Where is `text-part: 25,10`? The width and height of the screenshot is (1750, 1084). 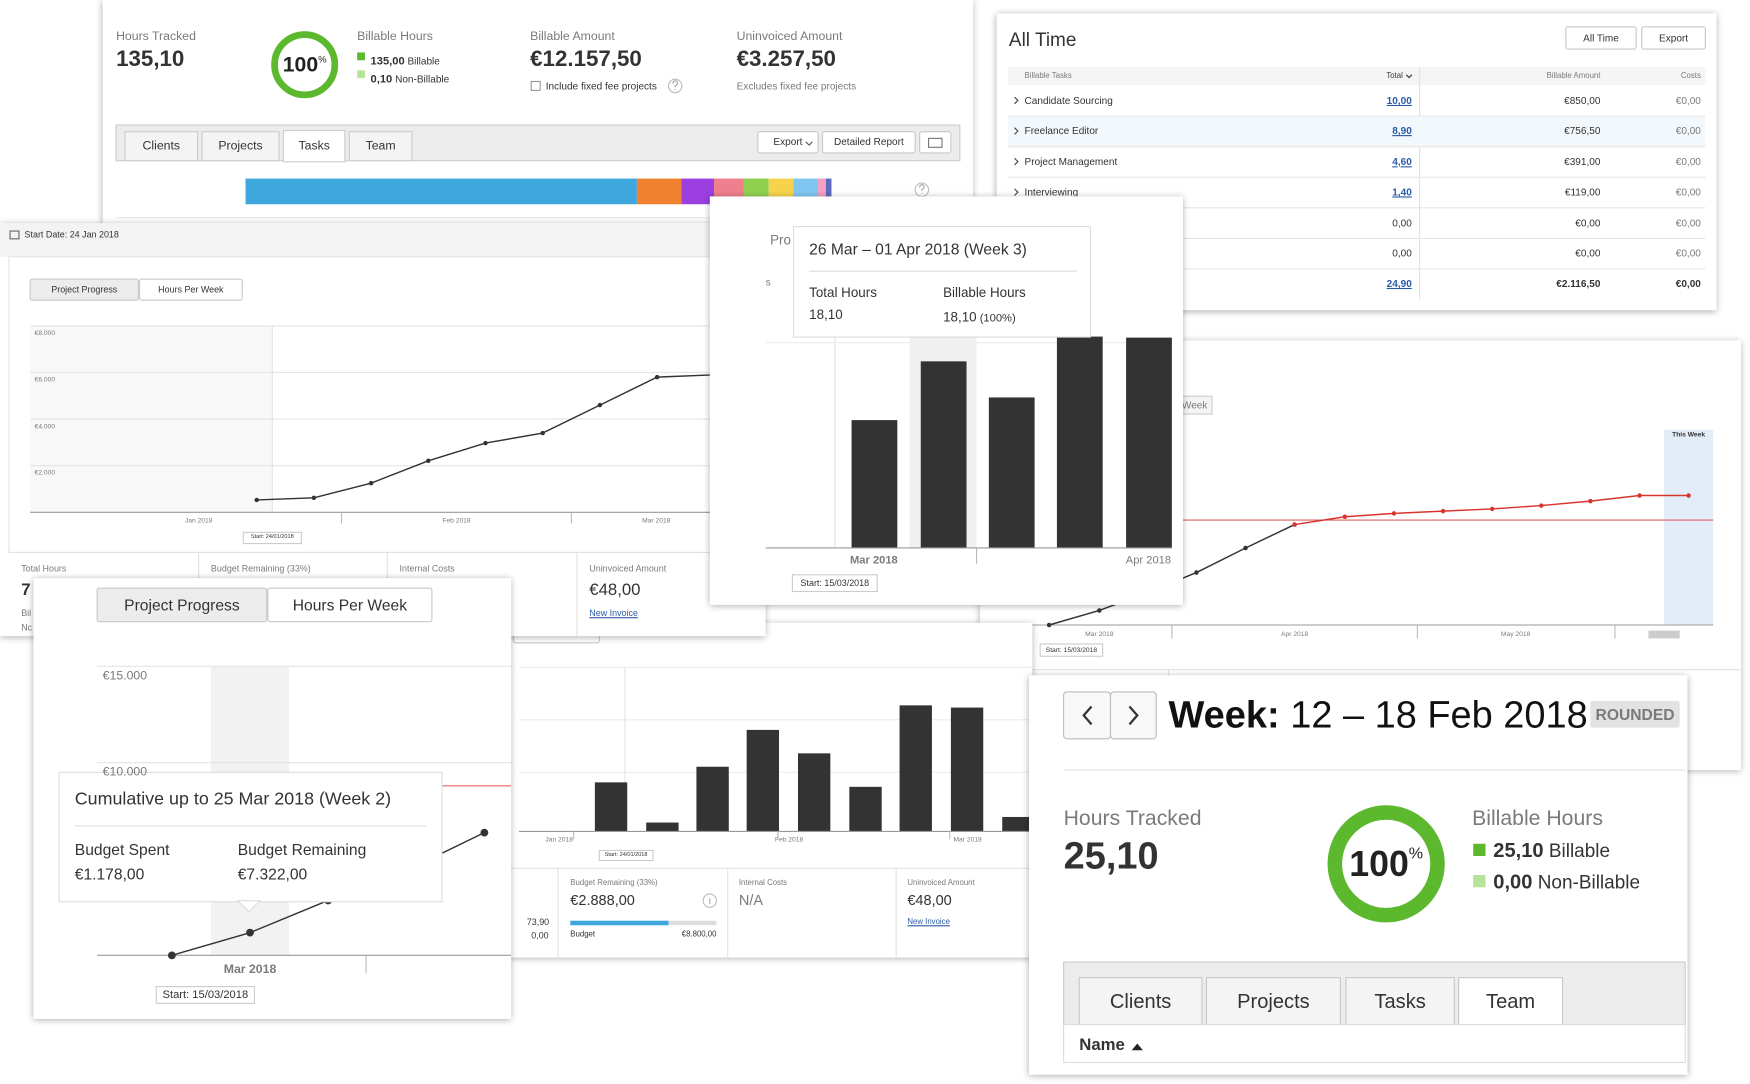 text-part: 25,10 is located at coordinates (1518, 850).